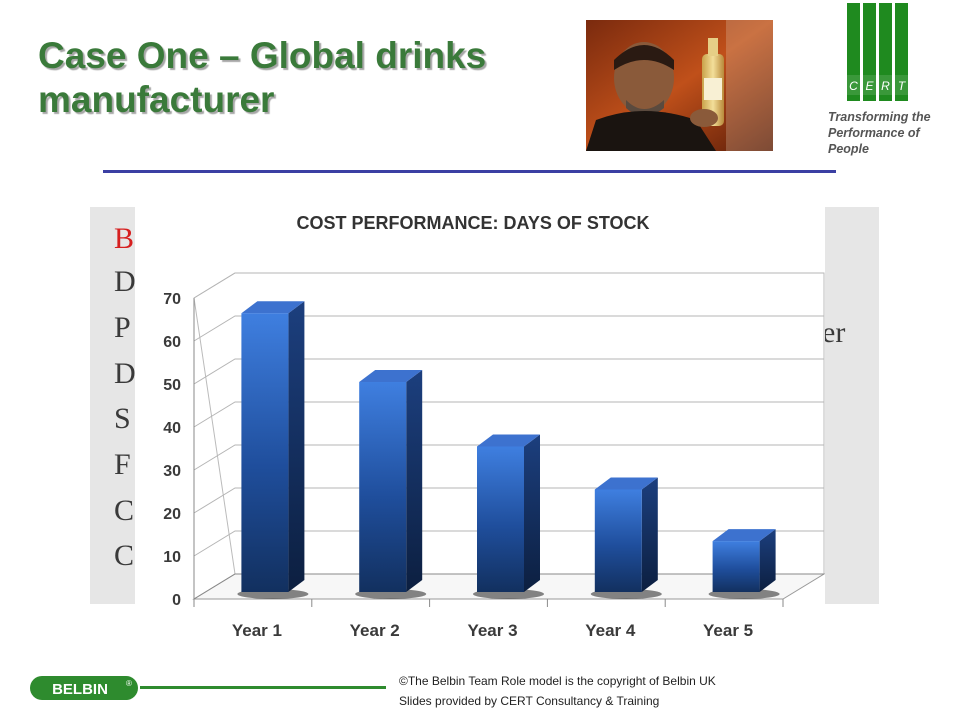 The width and height of the screenshot is (960, 720). What do you see at coordinates (172, 428) in the screenshot?
I see `y-tick-label: 40` at bounding box center [172, 428].